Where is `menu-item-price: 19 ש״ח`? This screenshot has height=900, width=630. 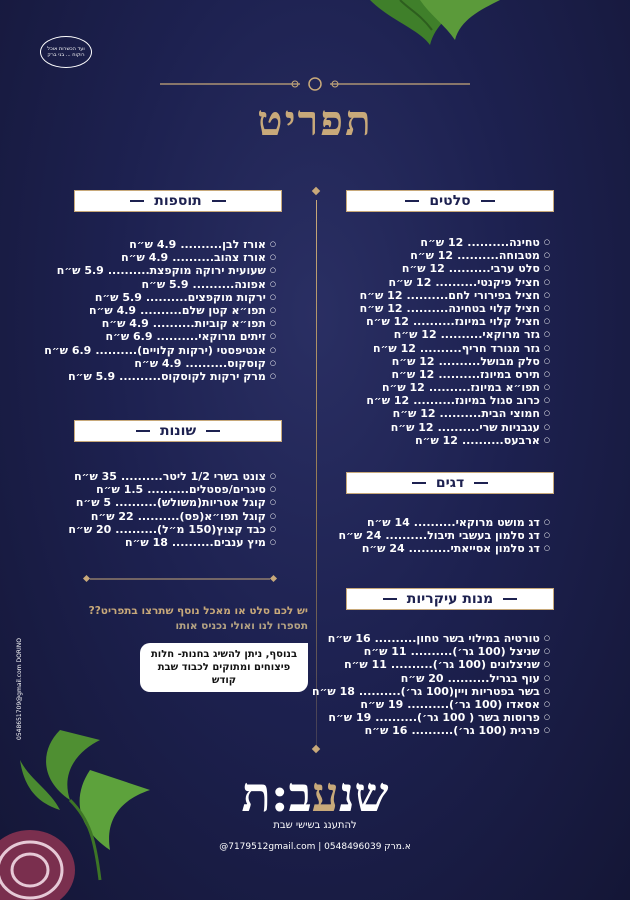
menu-item-price: 19 ש״ח is located at coordinates (382, 704).